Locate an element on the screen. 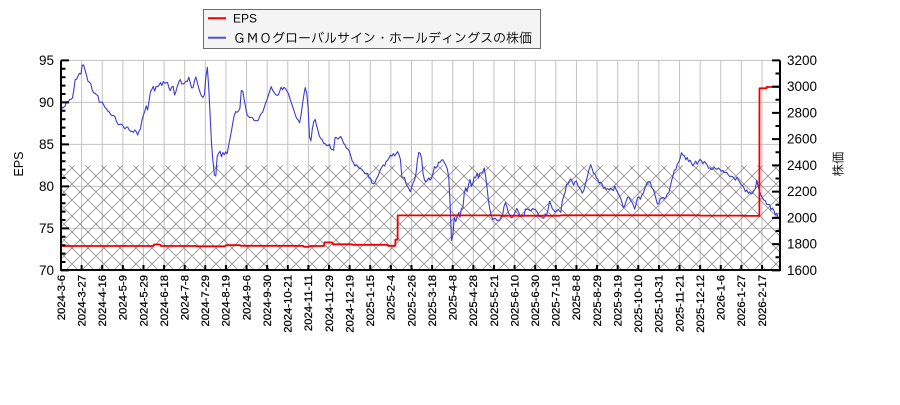 The height and width of the screenshot is (405, 900). svg-text: 2024-7-29 is located at coordinates (206, 301).